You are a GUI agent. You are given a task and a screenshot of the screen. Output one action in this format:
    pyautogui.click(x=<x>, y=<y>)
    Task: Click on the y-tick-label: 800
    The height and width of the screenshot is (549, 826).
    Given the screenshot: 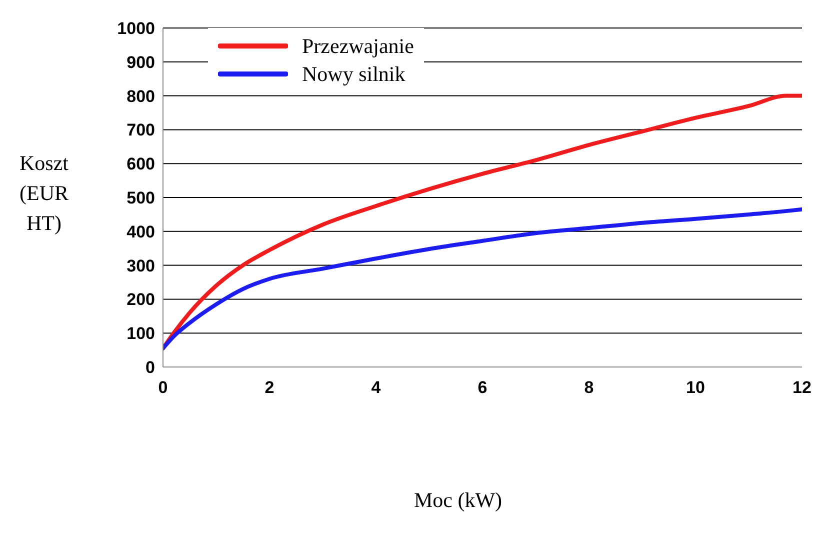 What is the action you would take?
    pyautogui.click(x=140, y=96)
    